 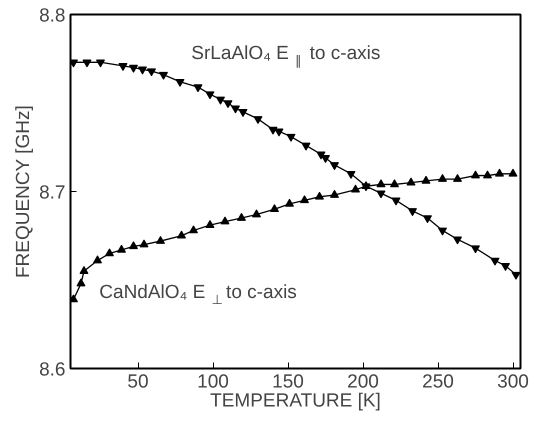 I want to click on annotation: CaNdAlO₄ E⊥ to c-axis, so click(x=198, y=294).